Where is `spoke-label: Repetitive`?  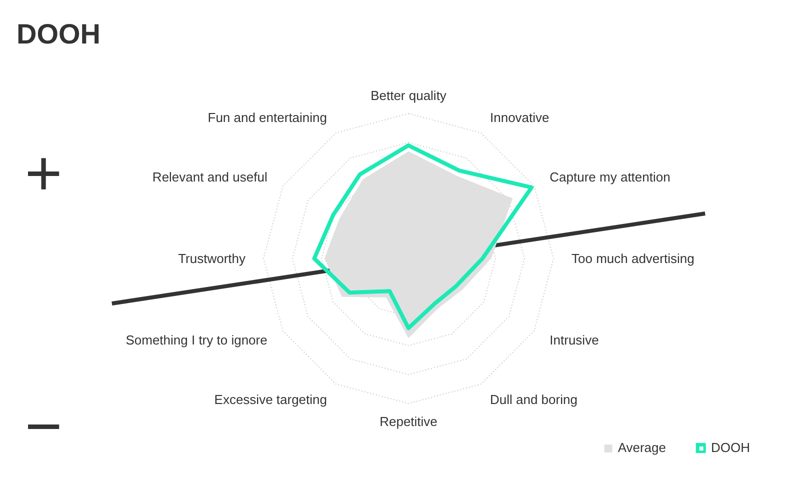
spoke-label: Repetitive is located at coordinates (409, 421).